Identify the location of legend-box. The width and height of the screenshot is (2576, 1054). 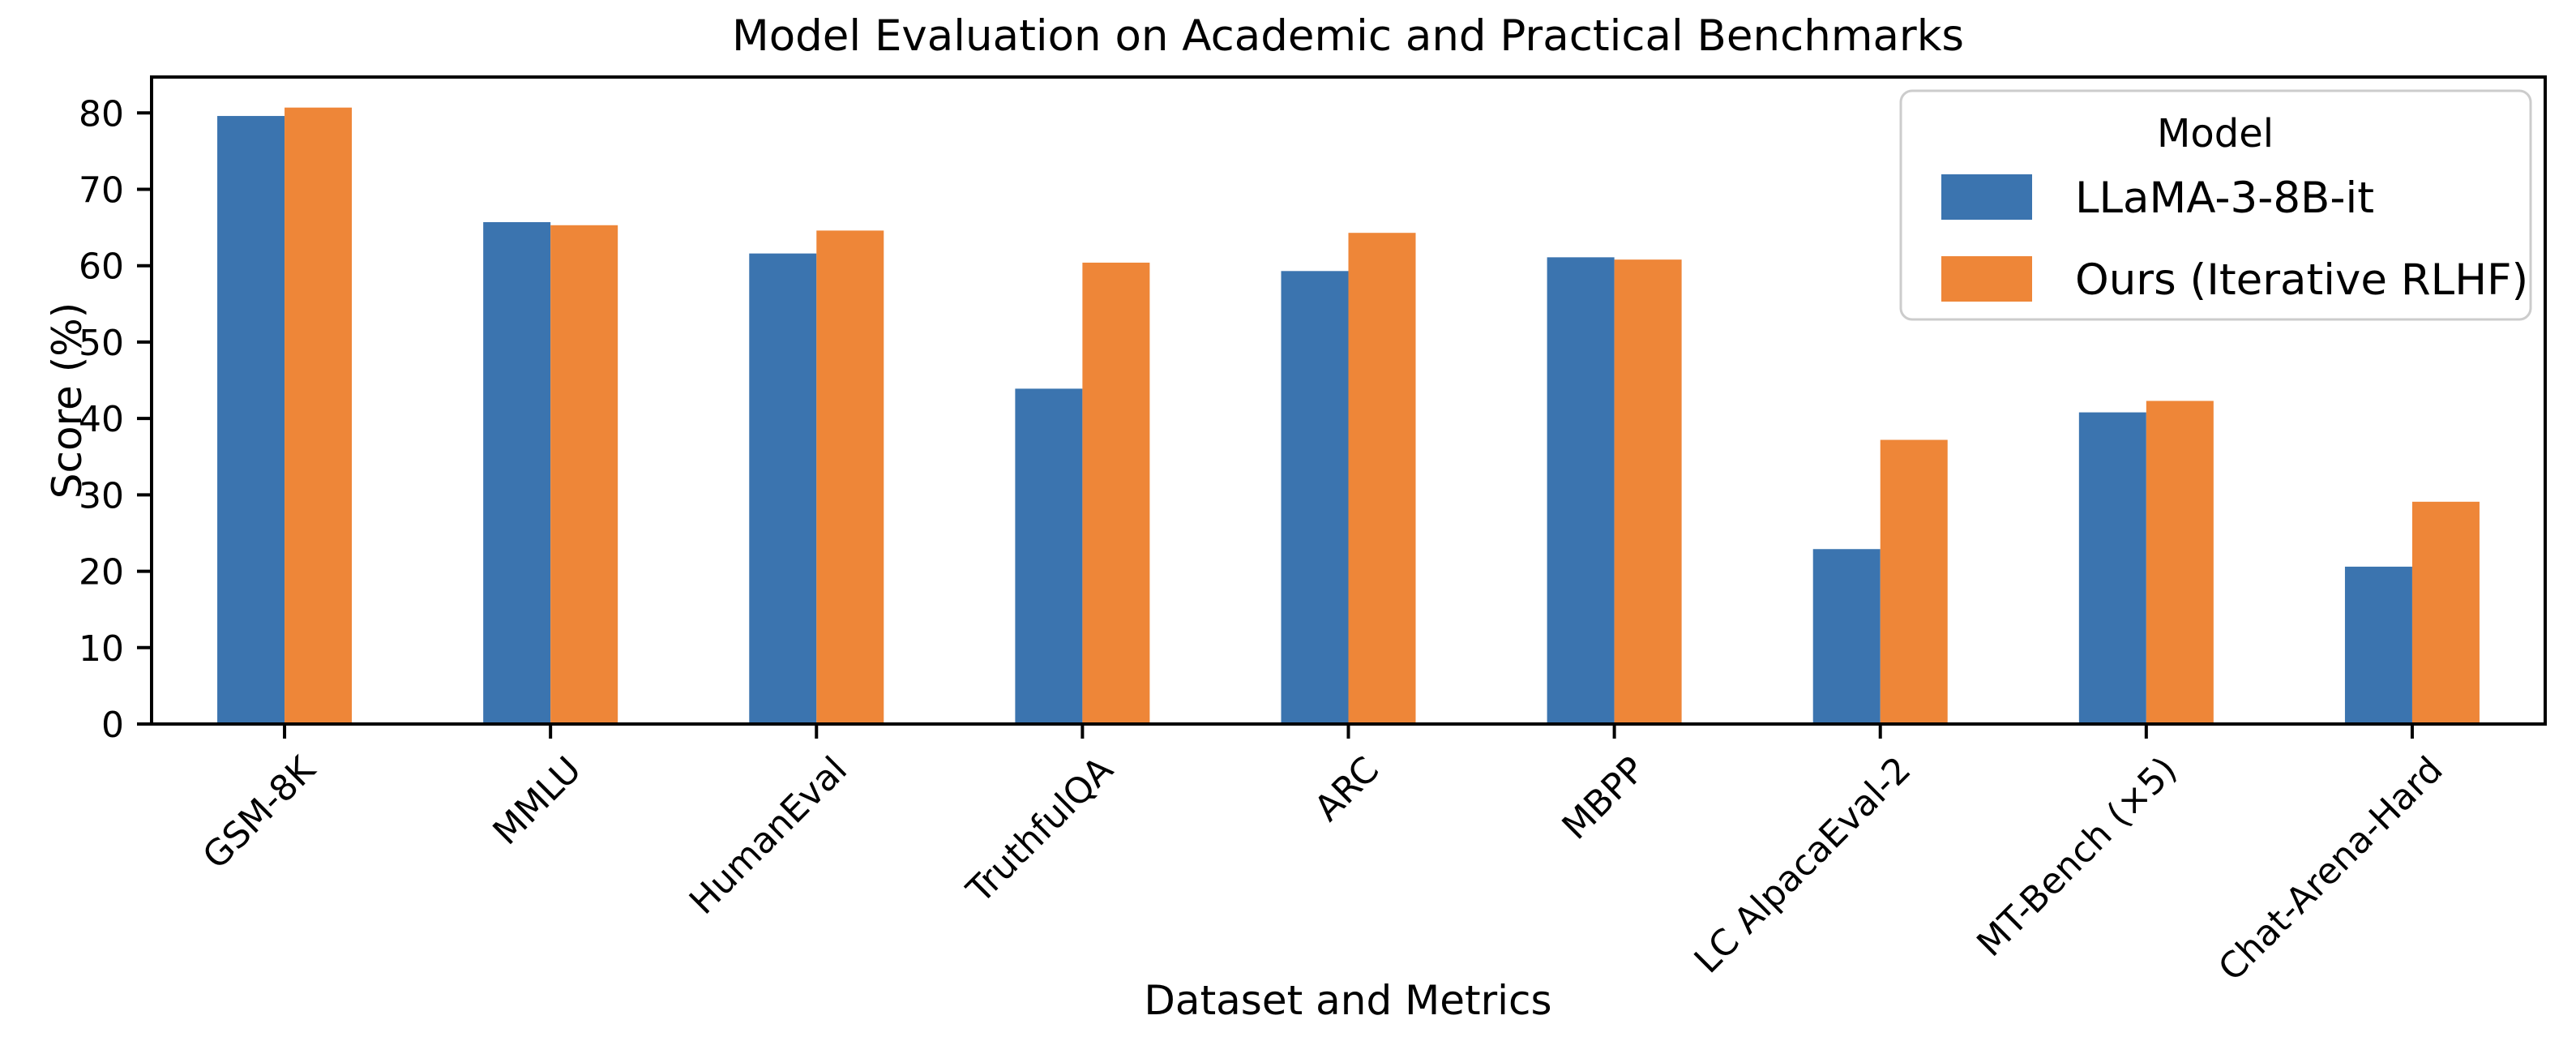
(2215, 205).